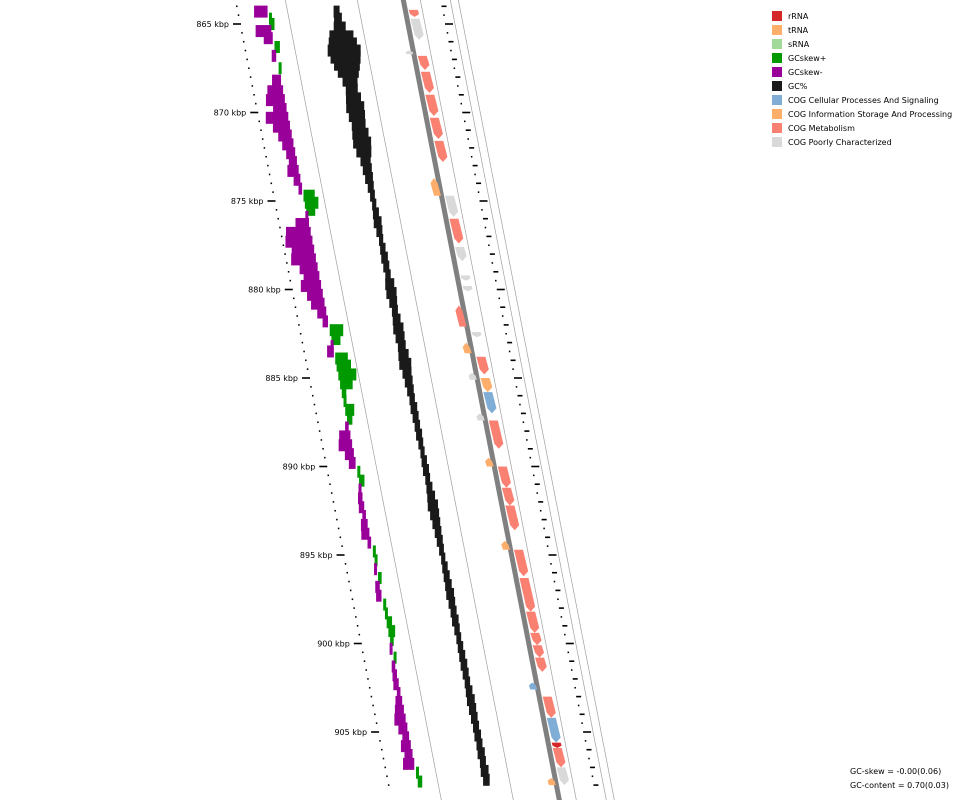 This screenshot has height=800, width=960. I want to click on legend-item: GCskew+, so click(862, 58).